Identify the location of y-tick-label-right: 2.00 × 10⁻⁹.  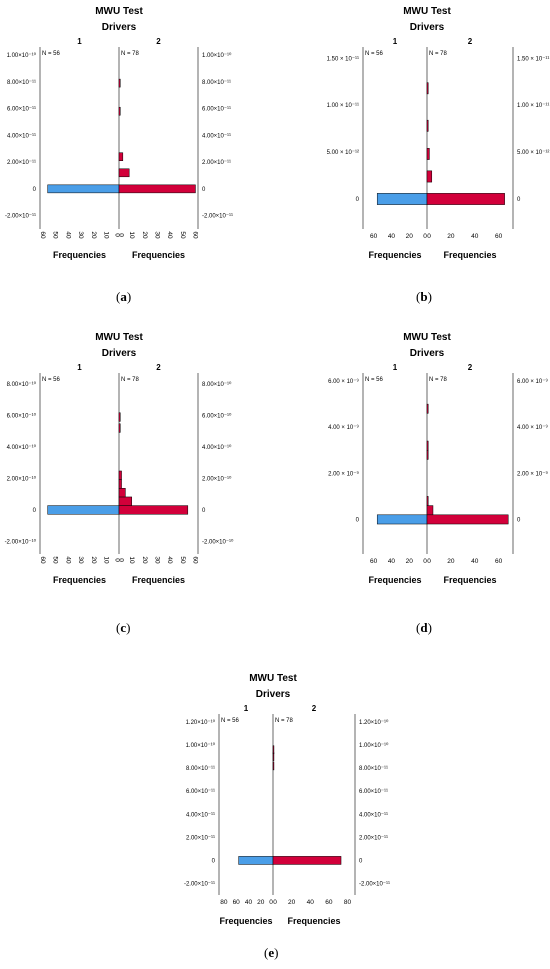
(532, 473).